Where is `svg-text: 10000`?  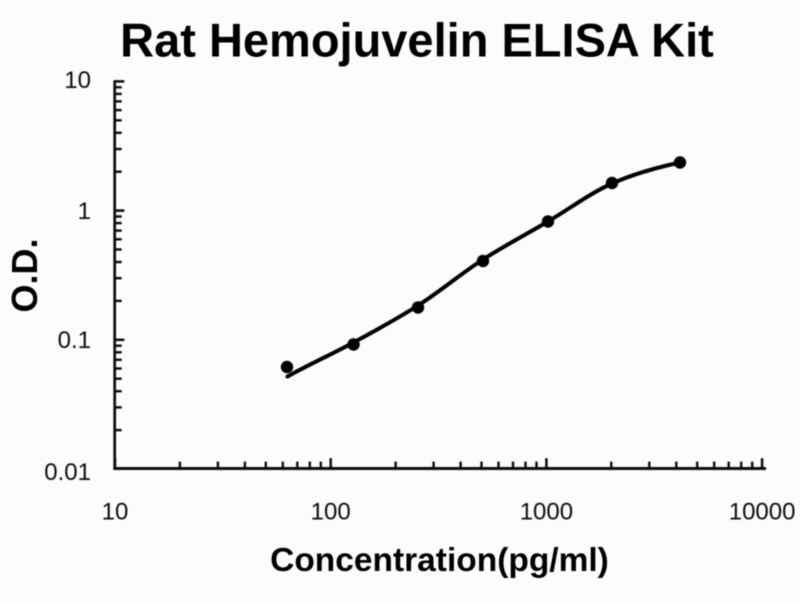 svg-text: 10000 is located at coordinates (762, 512).